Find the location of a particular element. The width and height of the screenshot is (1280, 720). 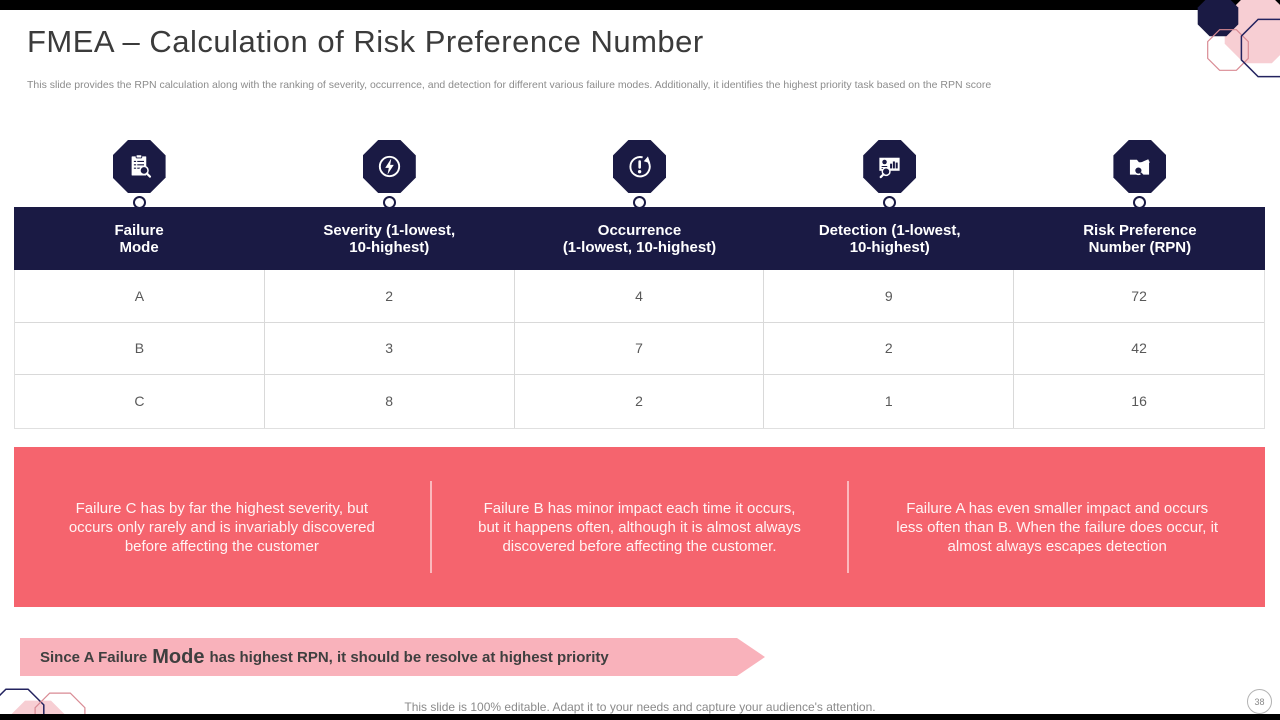

cell-failure-mode: B is located at coordinates (140, 348).